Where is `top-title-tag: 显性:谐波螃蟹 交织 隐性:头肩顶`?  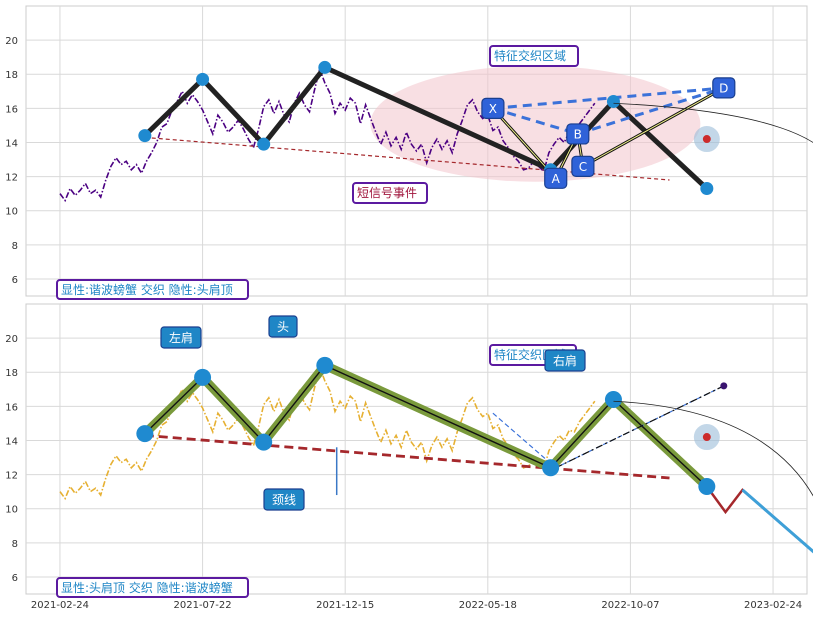 top-title-tag: 显性:谐波螃蟹 交织 隐性:头肩顶 is located at coordinates (152, 289).